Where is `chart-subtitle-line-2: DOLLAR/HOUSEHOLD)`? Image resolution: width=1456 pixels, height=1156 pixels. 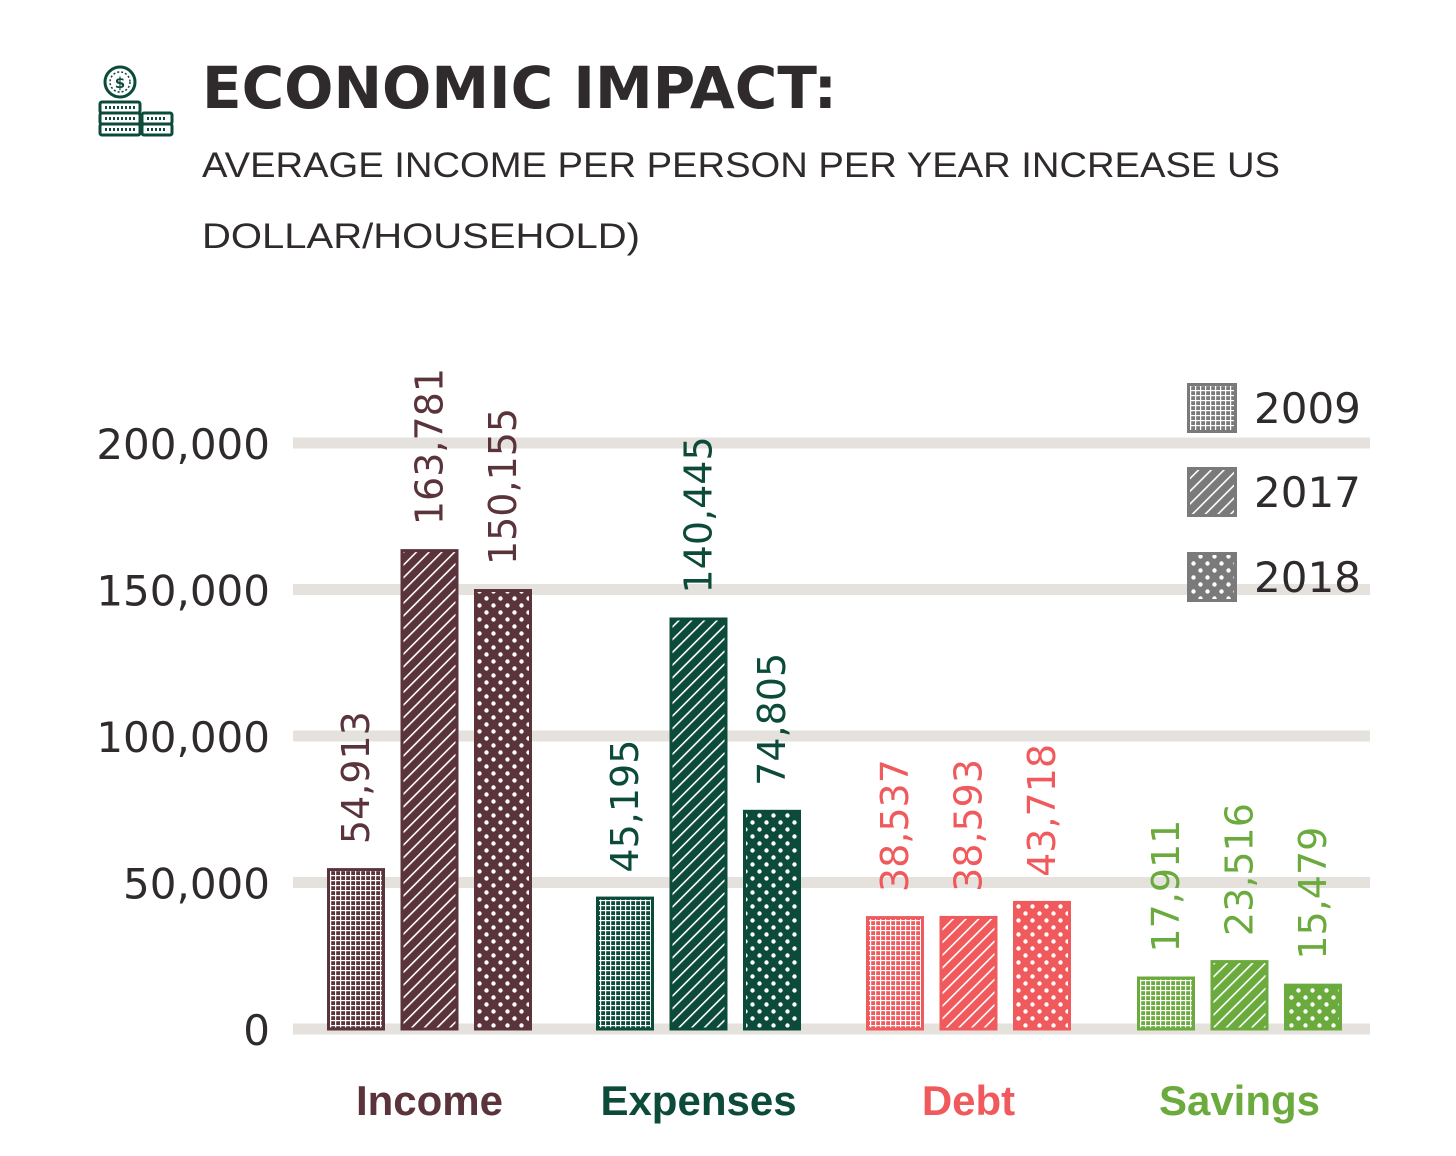 chart-subtitle-line-2: DOLLAR/HOUSEHOLD) is located at coordinates (421, 236).